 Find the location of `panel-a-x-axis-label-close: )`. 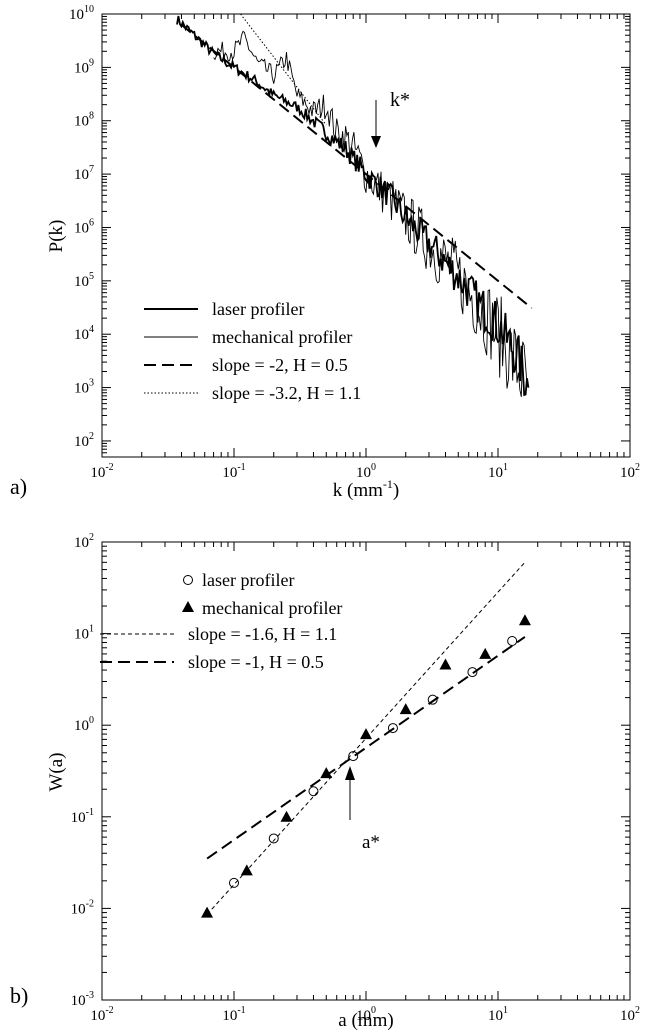

panel-a-x-axis-label-close: ) is located at coordinates (396, 490).